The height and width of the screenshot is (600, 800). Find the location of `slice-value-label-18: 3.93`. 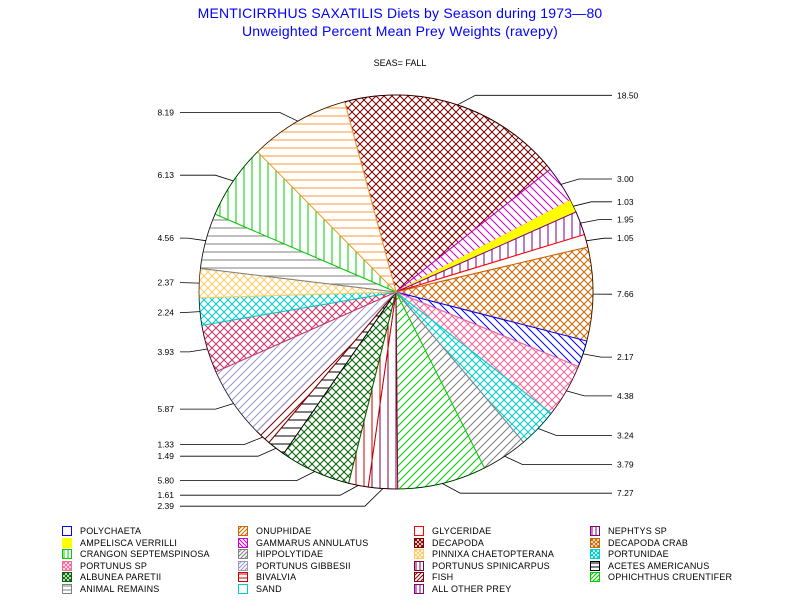

slice-value-label-18: 3.93 is located at coordinates (165, 352).